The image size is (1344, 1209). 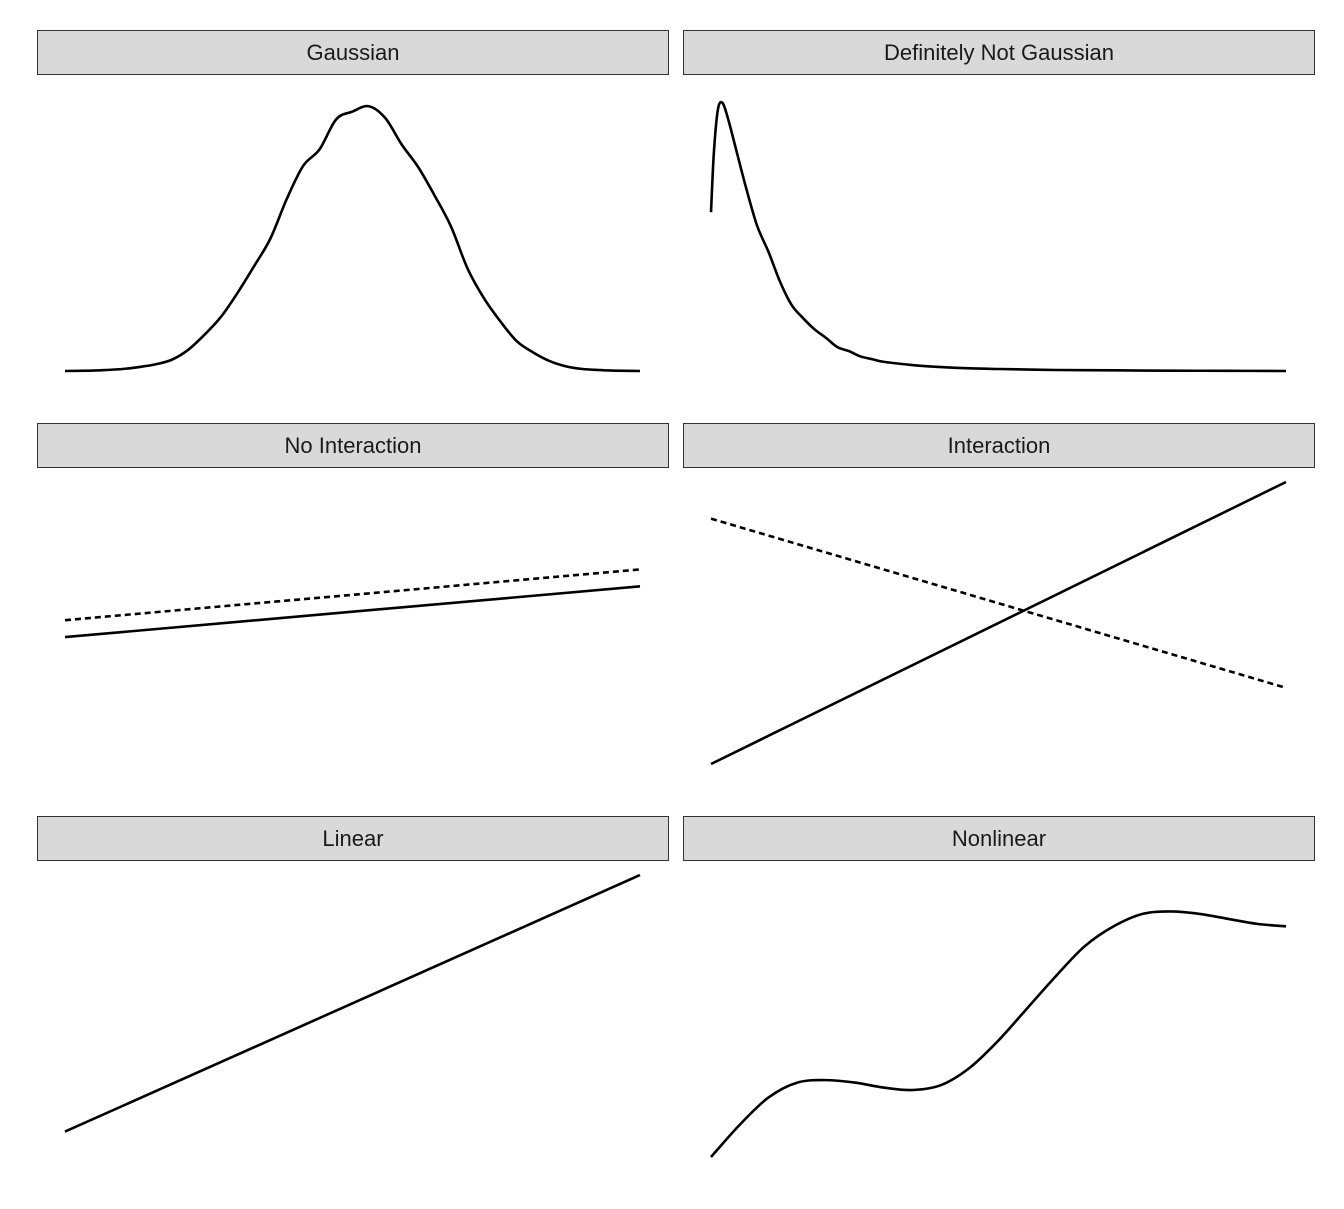 I want to click on plot-no-interaction, so click(x=352, y=603).